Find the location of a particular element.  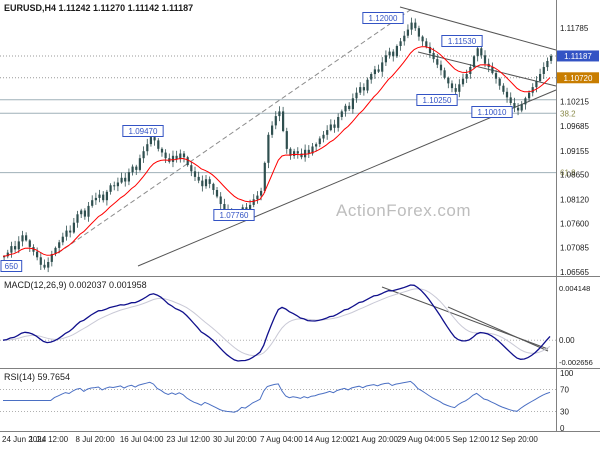

svg-text: 650 is located at coordinates (12, 266).